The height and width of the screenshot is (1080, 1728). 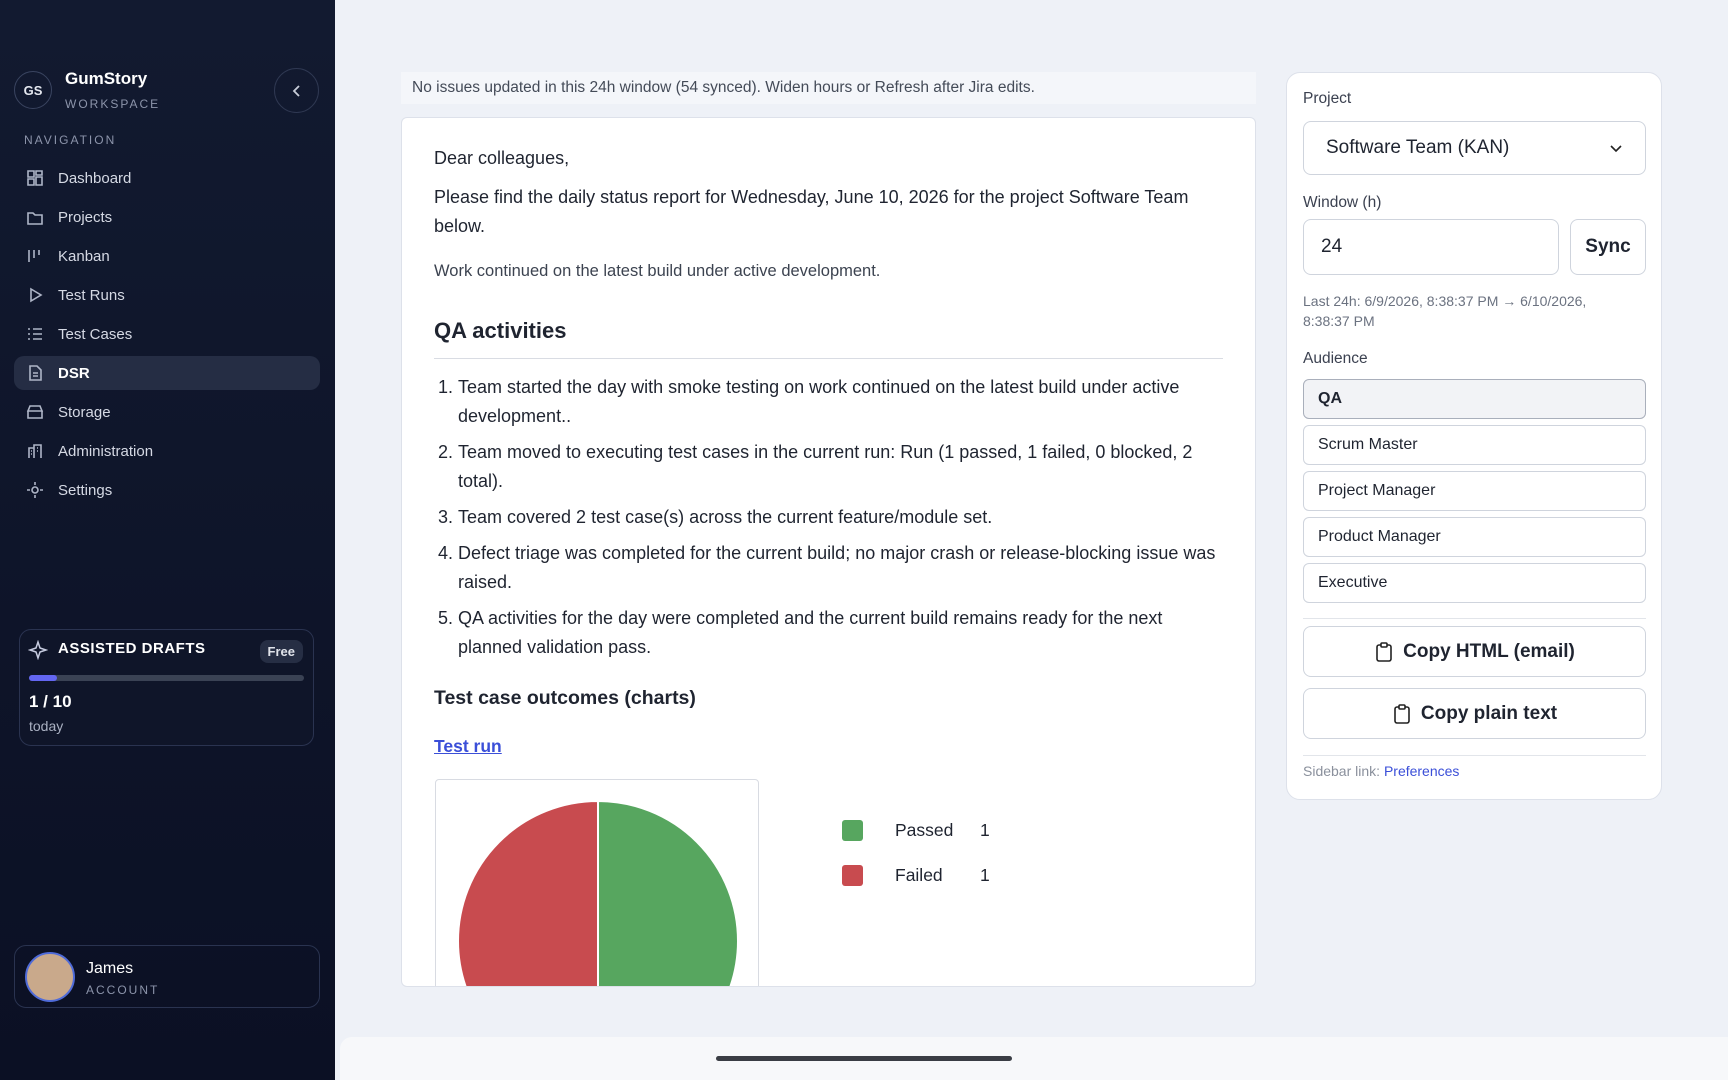 I want to click on chart-box, so click(x=597, y=882).